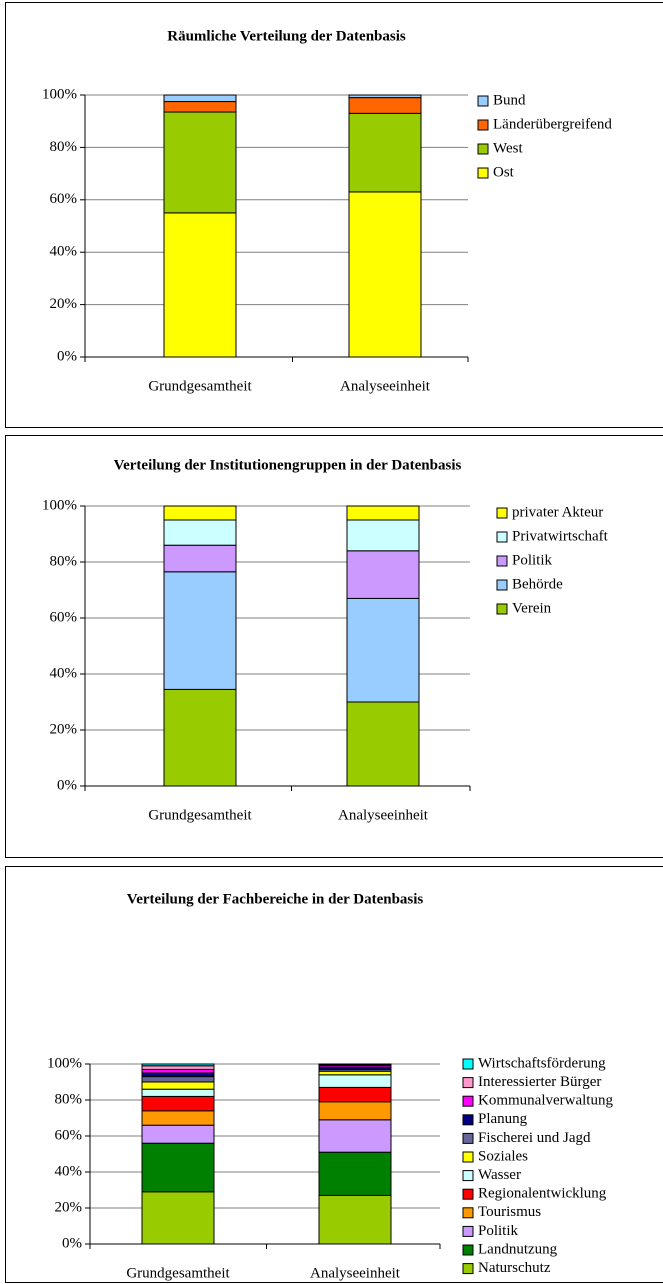 The width and height of the screenshot is (663, 1284). Describe the element at coordinates (545, 1101) in the screenshot. I see `legend-label: Kommunalverwaltung` at that location.